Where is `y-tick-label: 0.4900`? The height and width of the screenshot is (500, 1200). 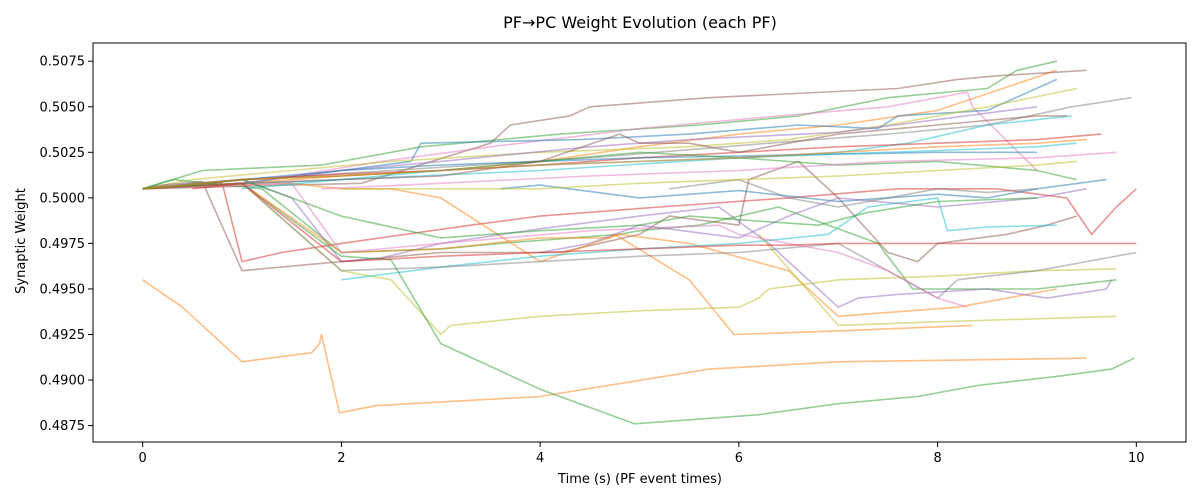 y-tick-label: 0.4900 is located at coordinates (63, 381).